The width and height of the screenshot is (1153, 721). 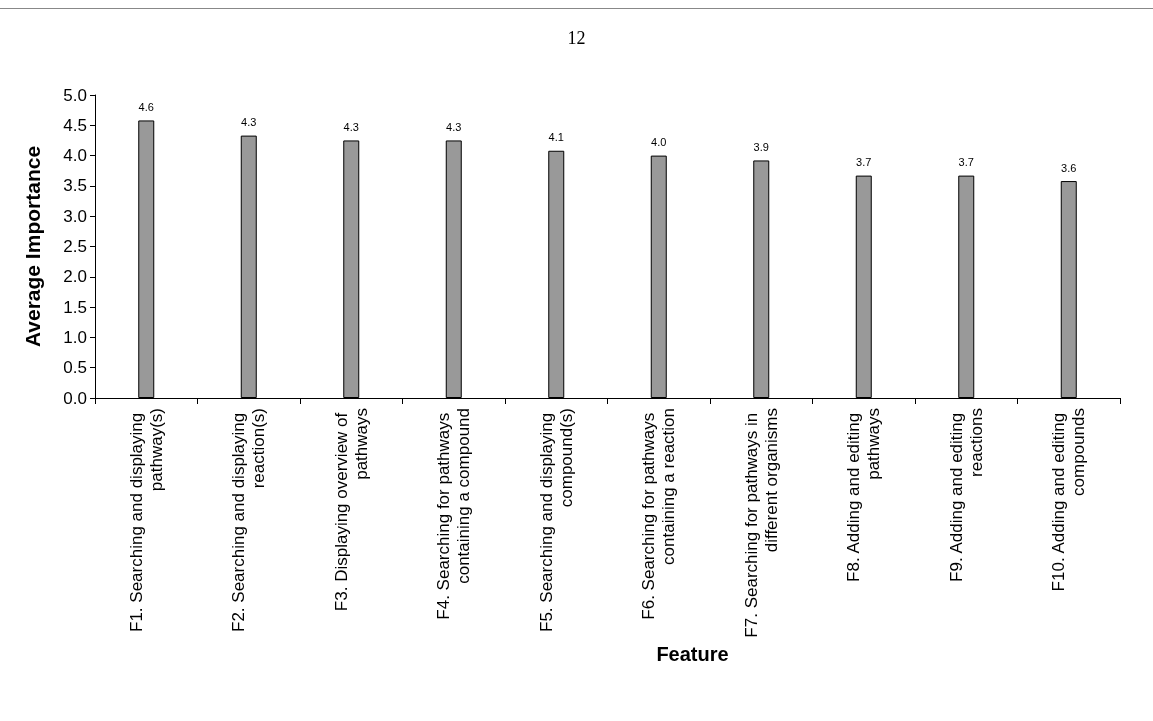 What do you see at coordinates (75, 246) in the screenshot?
I see `y-tick-label: 2.5` at bounding box center [75, 246].